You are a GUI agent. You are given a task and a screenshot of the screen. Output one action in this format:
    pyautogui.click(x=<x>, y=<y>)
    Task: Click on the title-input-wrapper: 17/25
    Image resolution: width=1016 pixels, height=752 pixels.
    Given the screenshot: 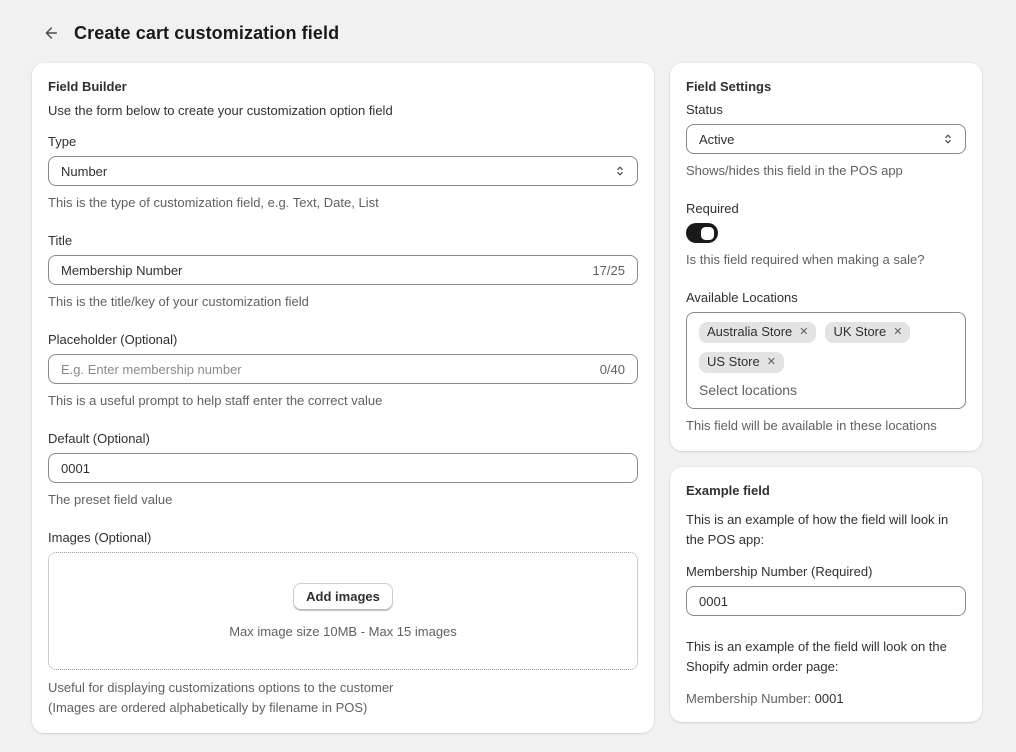 What is the action you would take?
    pyautogui.click(x=343, y=270)
    